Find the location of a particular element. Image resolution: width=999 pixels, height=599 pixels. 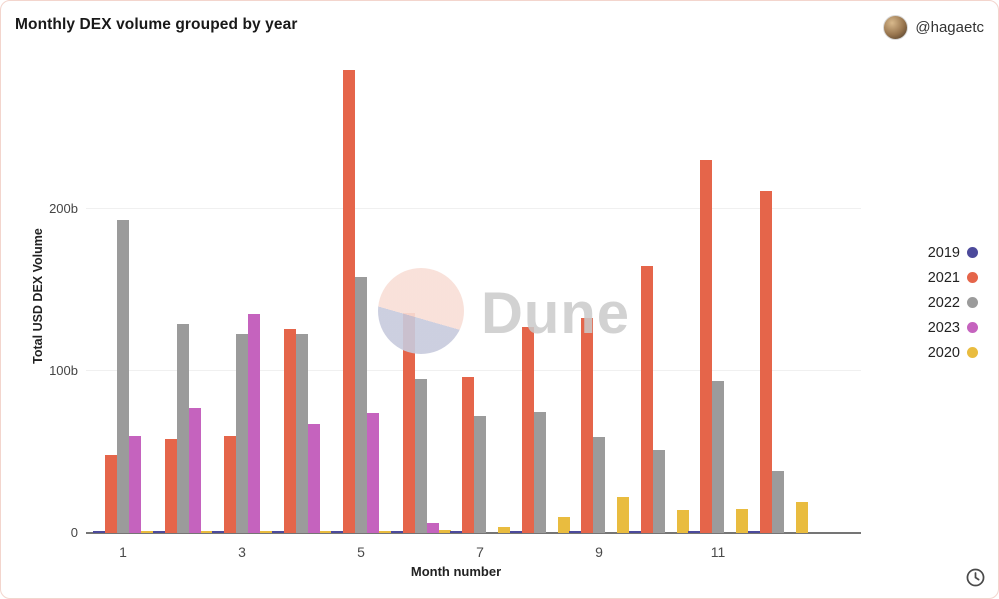

clock-icon is located at coordinates (975, 577).